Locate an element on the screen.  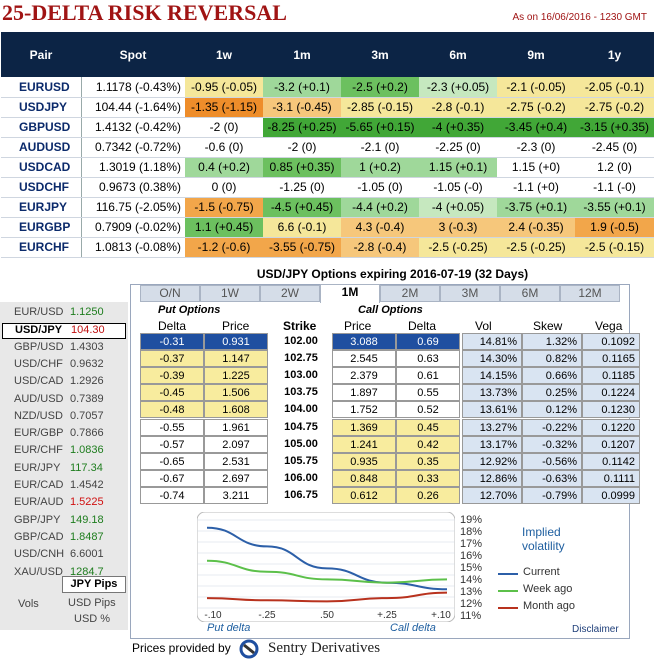
series-line-week-ago is located at coordinates (327, 571).